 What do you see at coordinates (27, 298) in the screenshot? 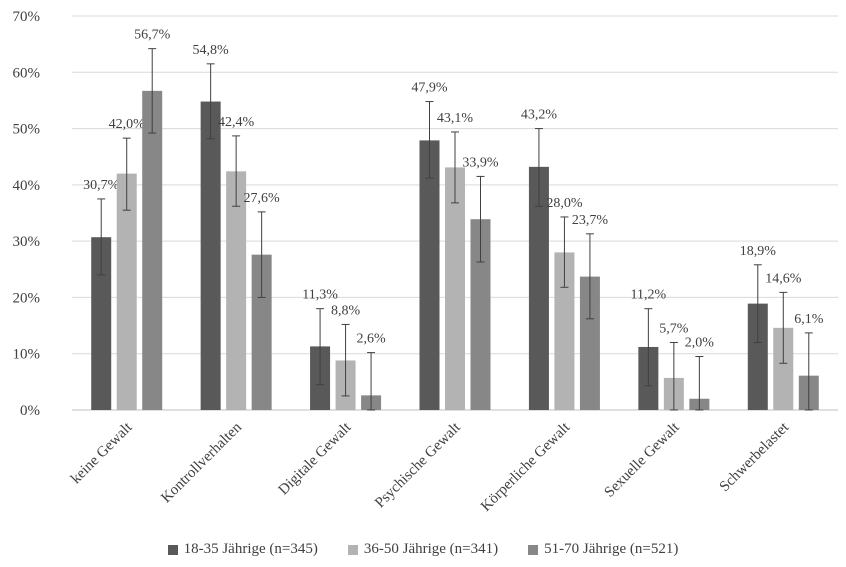
I see `y-tick-label: 20%` at bounding box center [27, 298].